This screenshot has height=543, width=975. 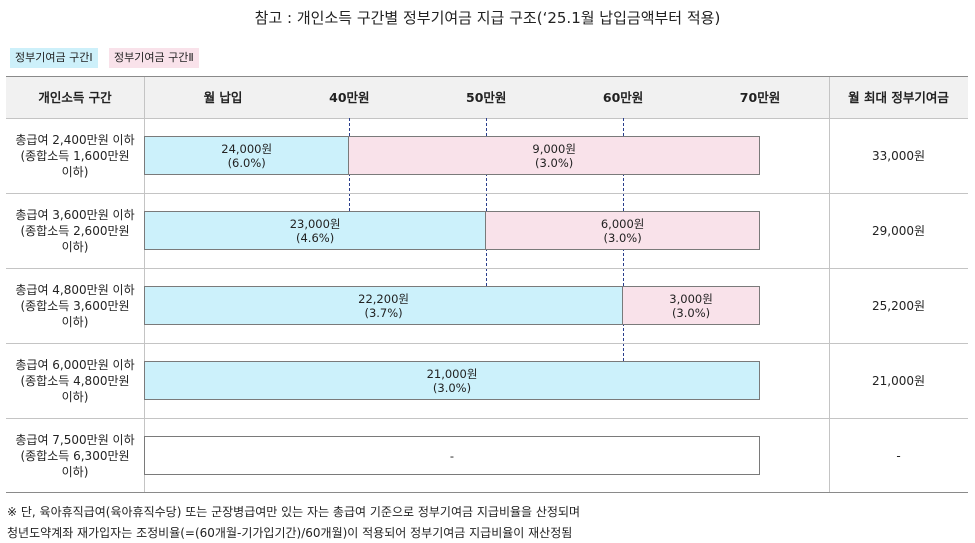 I want to click on segment-amount: 22,200원, so click(x=383, y=298).